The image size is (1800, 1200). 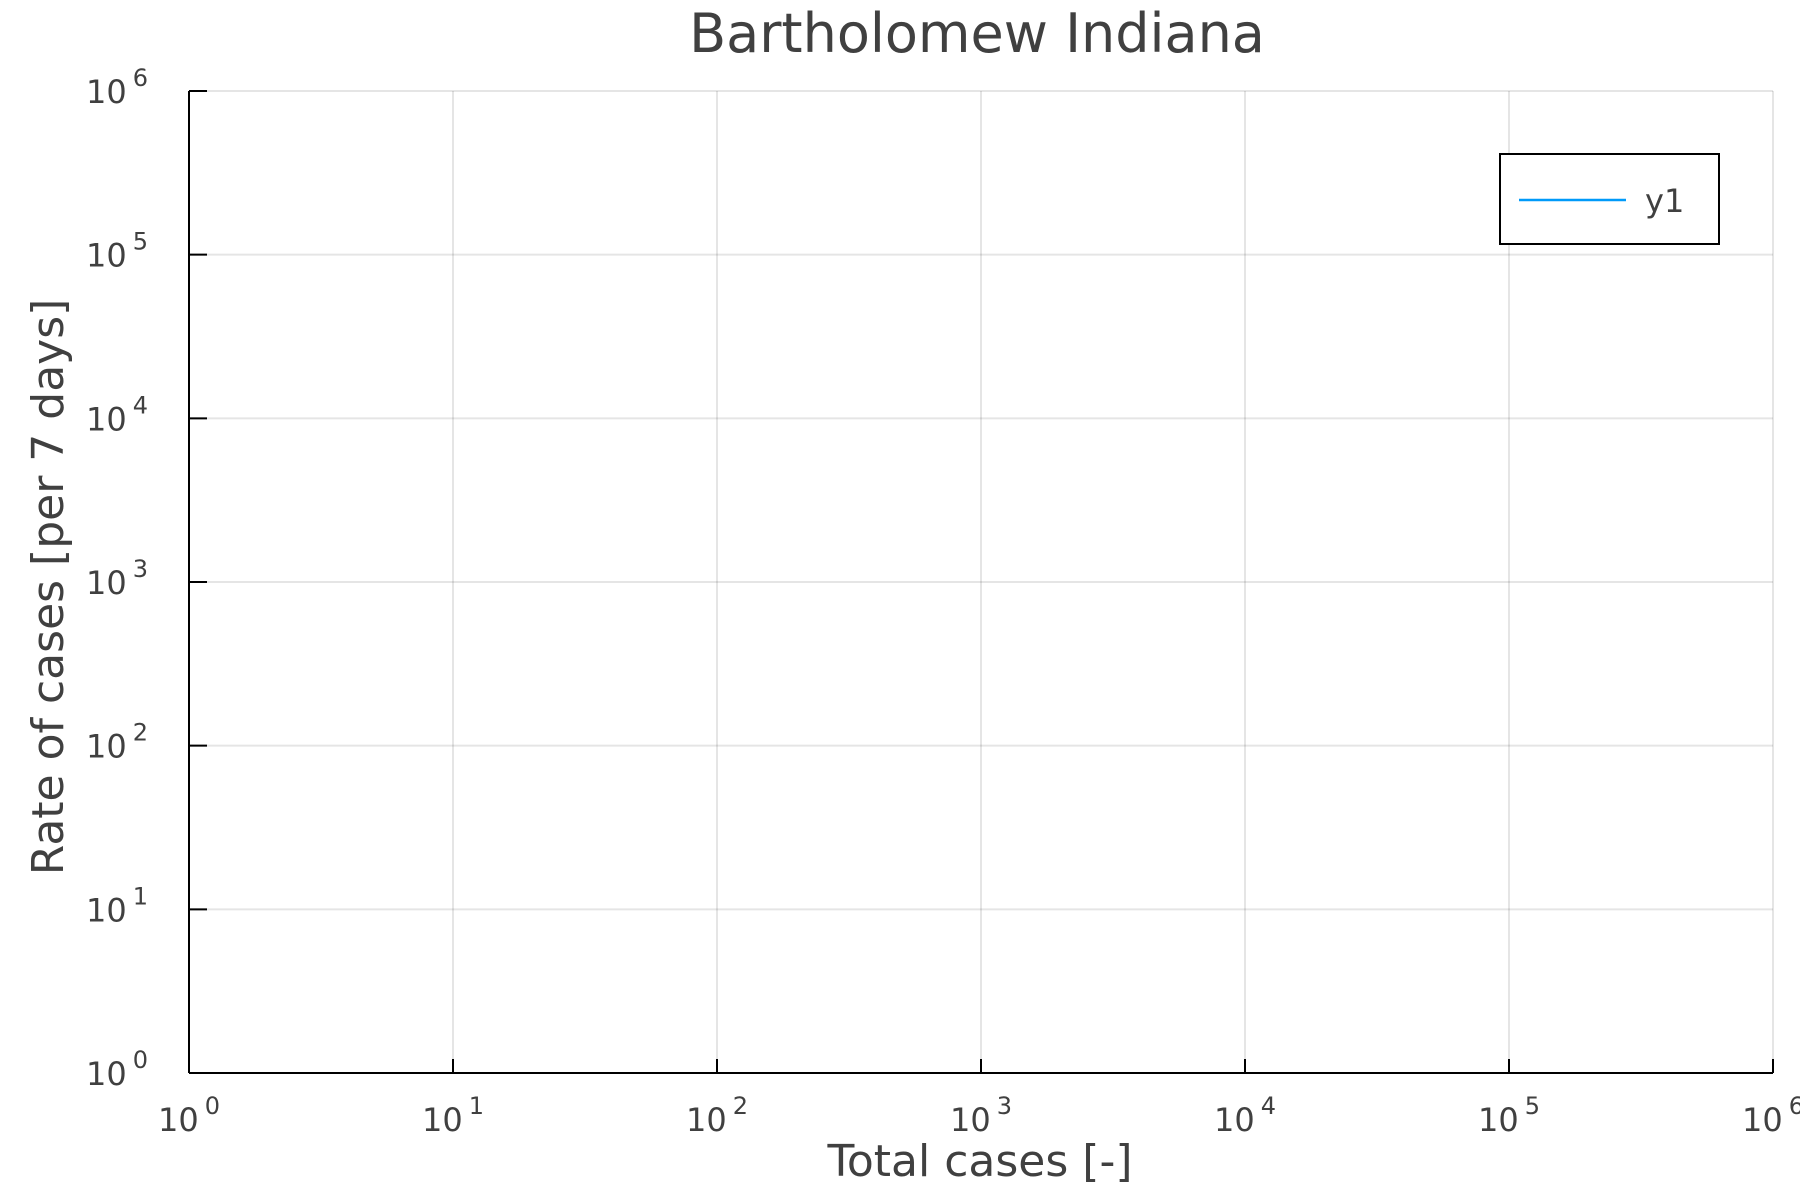 What do you see at coordinates (977, 33) in the screenshot?
I see `chart-title: Bartholomew Indiana` at bounding box center [977, 33].